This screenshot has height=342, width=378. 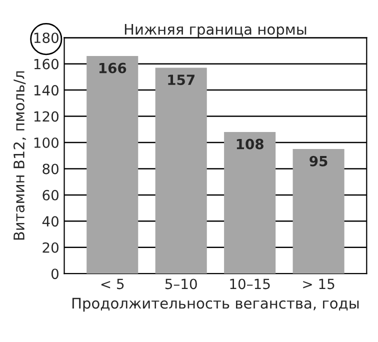 What do you see at coordinates (54, 274) in the screenshot?
I see `y-tick-label: 0` at bounding box center [54, 274].